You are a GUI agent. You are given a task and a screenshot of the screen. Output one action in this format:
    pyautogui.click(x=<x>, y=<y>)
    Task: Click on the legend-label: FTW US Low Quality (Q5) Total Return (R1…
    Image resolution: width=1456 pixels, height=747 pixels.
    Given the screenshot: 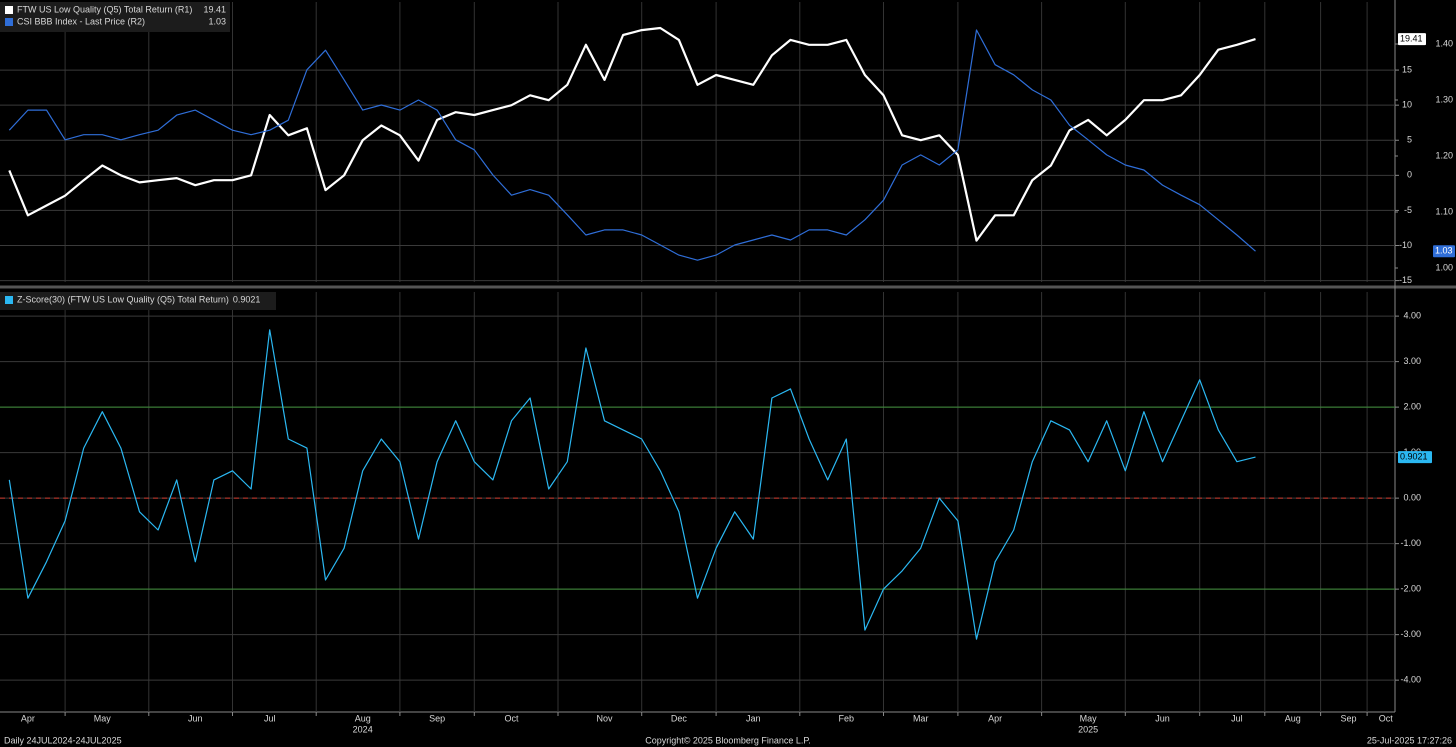 What is the action you would take?
    pyautogui.click(x=104, y=9)
    